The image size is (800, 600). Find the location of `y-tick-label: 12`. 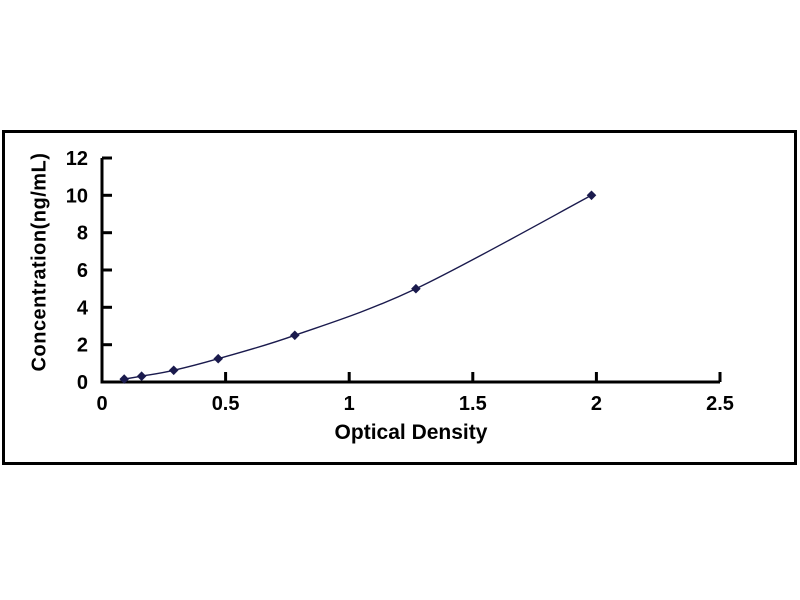

y-tick-label: 12 is located at coordinates (77, 159).